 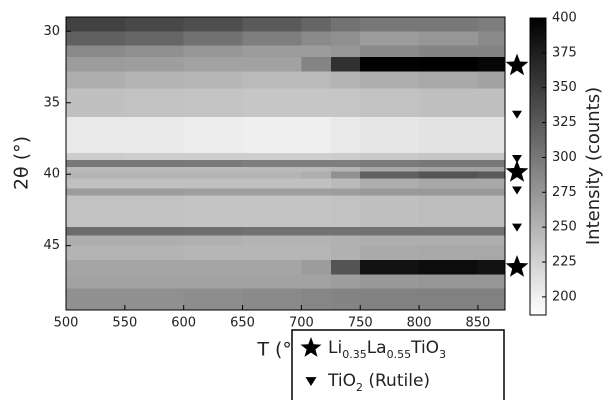 What do you see at coordinates (564, 296) in the screenshot?
I see `colorbar-tick-label: 200` at bounding box center [564, 296].